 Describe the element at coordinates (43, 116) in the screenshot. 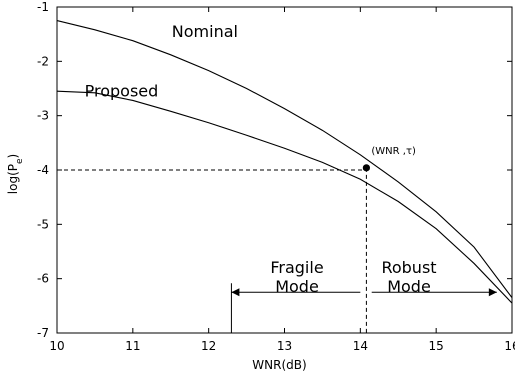

I see `y-tick-label: -3` at that location.